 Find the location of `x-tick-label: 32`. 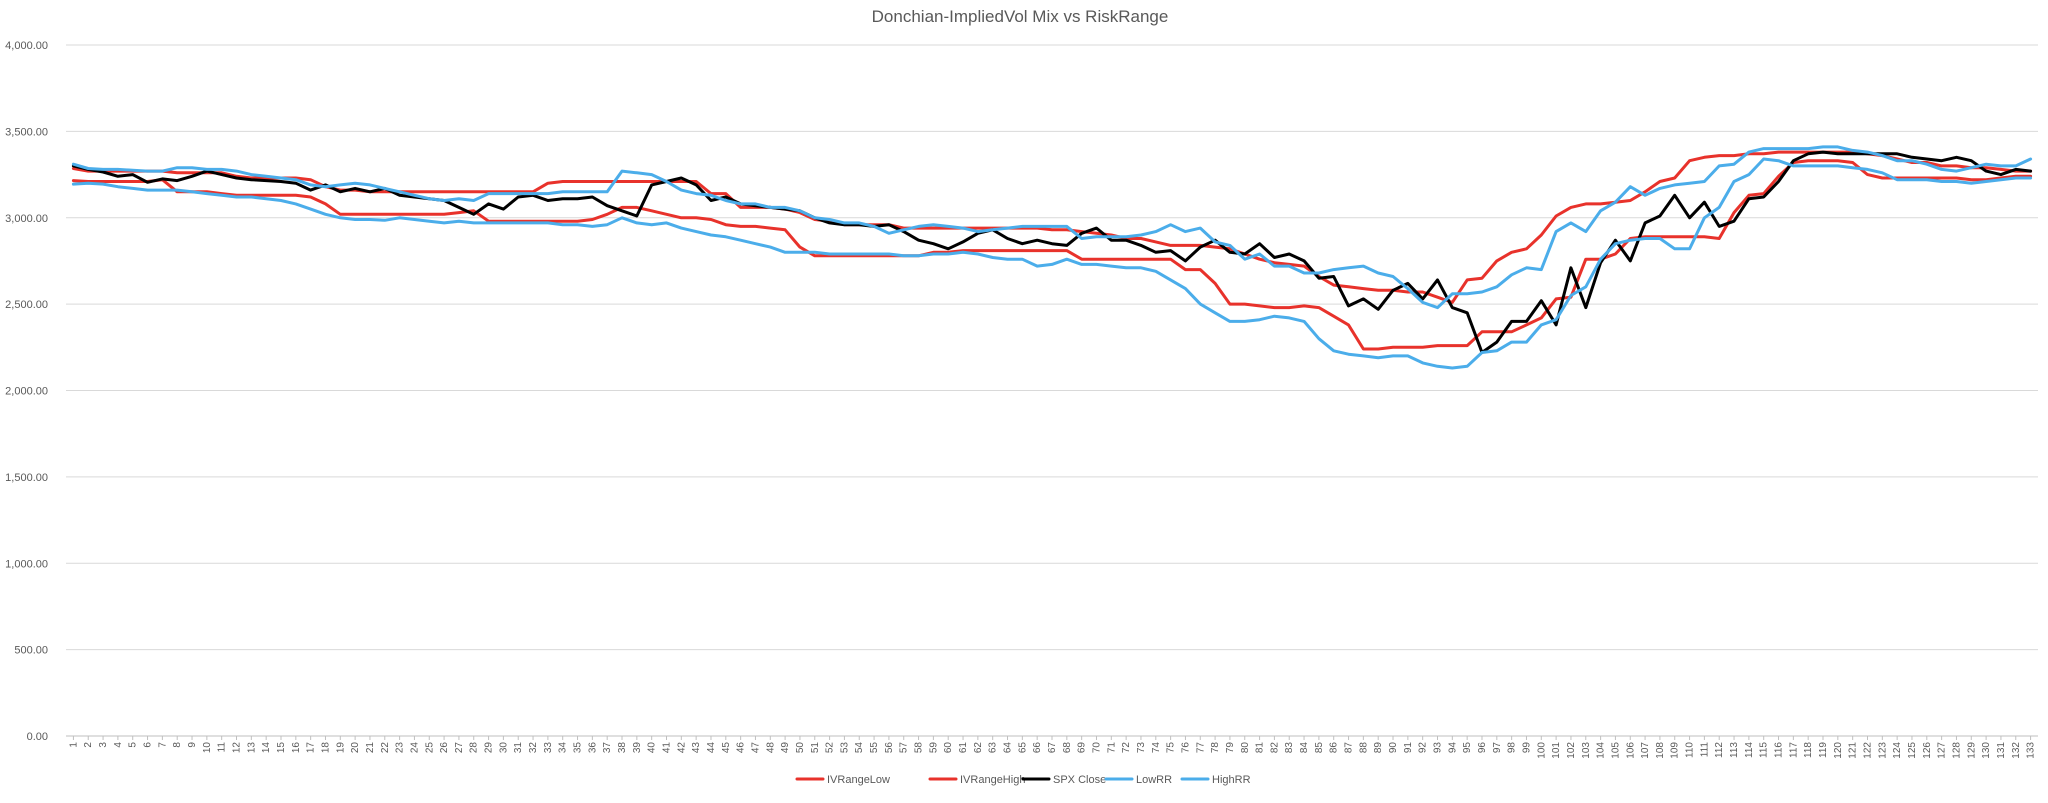

x-tick-label: 32 is located at coordinates (533, 748).